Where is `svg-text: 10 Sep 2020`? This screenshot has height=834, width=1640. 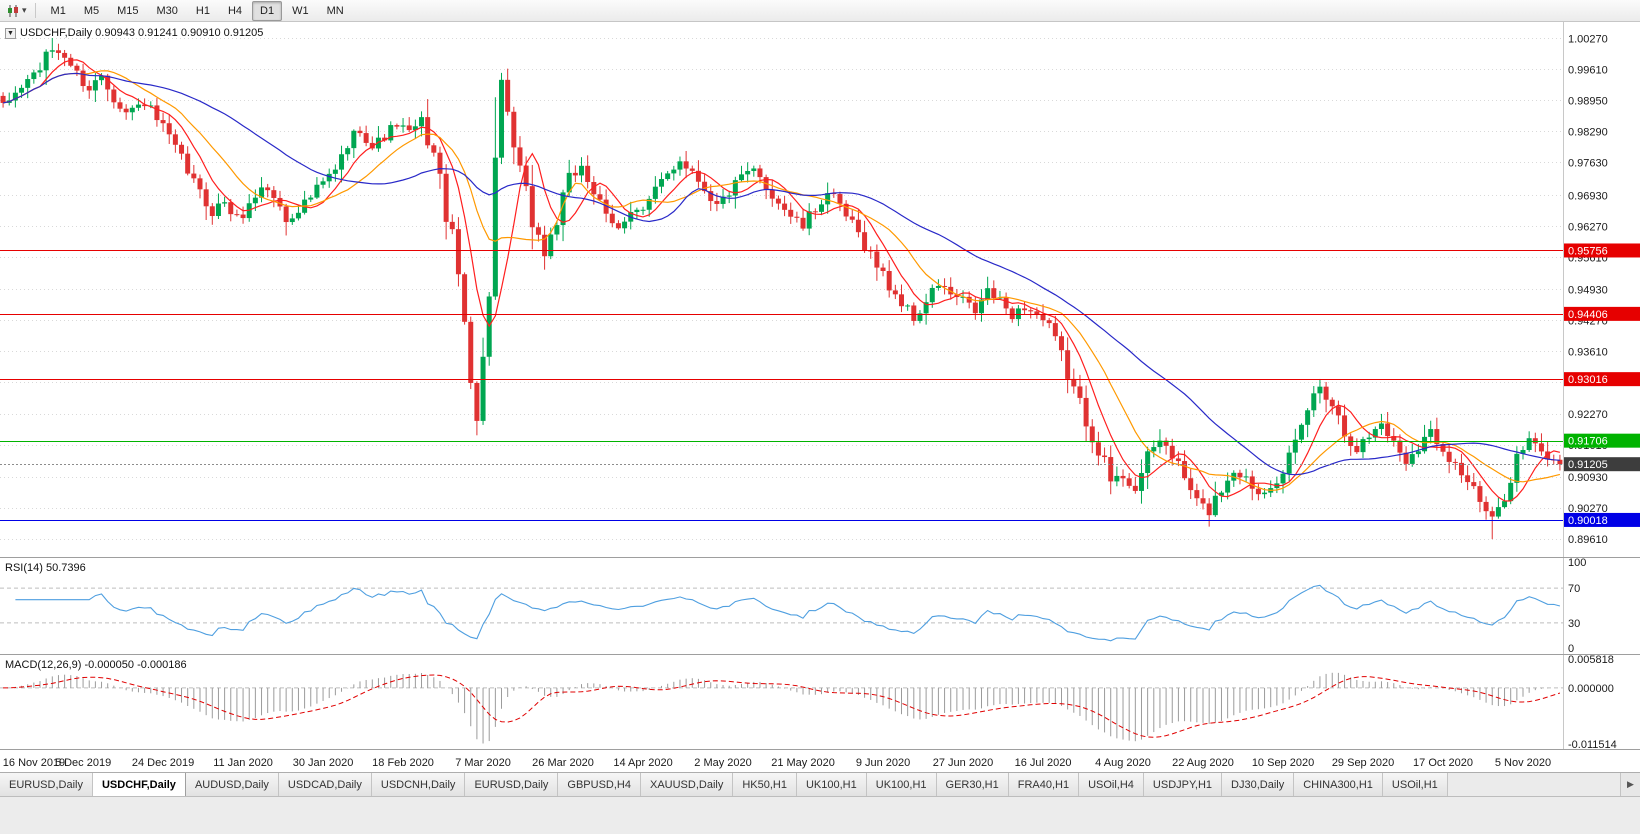
svg-text: 10 Sep 2020 is located at coordinates (1283, 763).